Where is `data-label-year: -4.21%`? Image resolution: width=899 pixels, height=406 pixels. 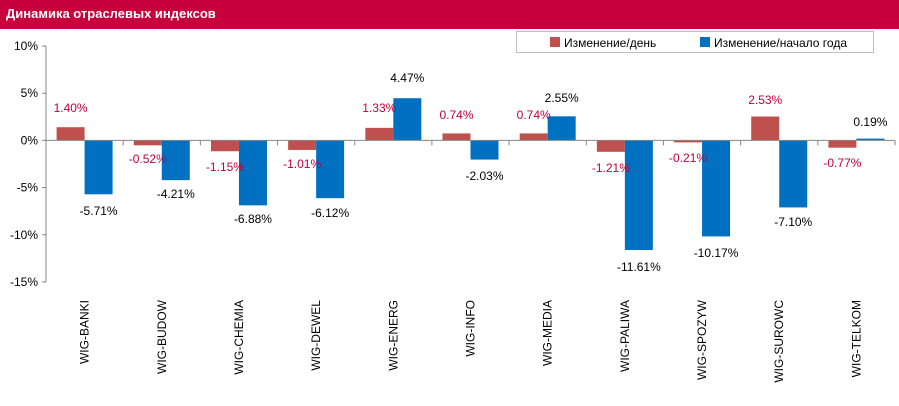 data-label-year: -4.21% is located at coordinates (176, 194).